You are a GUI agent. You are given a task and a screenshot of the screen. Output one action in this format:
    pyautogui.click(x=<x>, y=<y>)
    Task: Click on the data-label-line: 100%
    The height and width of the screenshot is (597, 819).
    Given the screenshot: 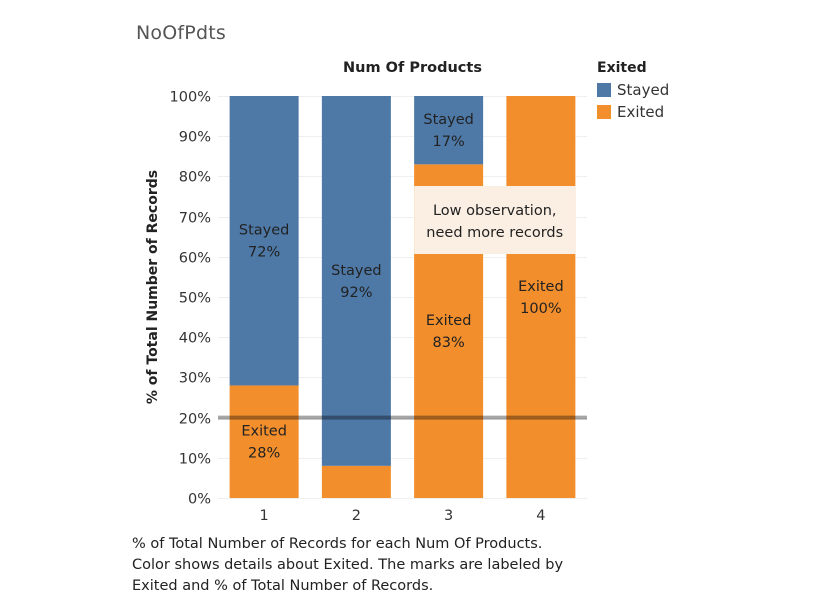 What is the action you would take?
    pyautogui.click(x=540, y=309)
    